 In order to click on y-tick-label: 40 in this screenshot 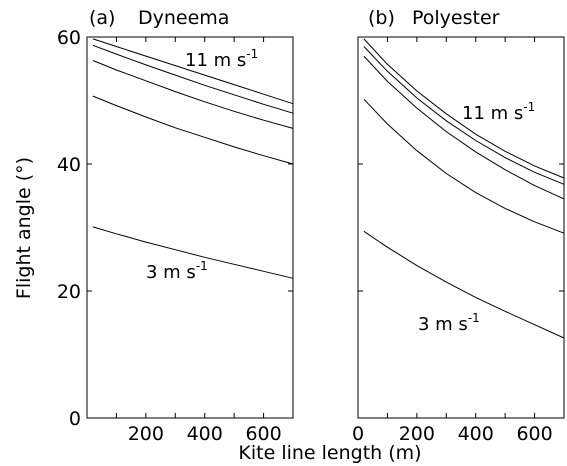, I will do `click(69, 165)`.